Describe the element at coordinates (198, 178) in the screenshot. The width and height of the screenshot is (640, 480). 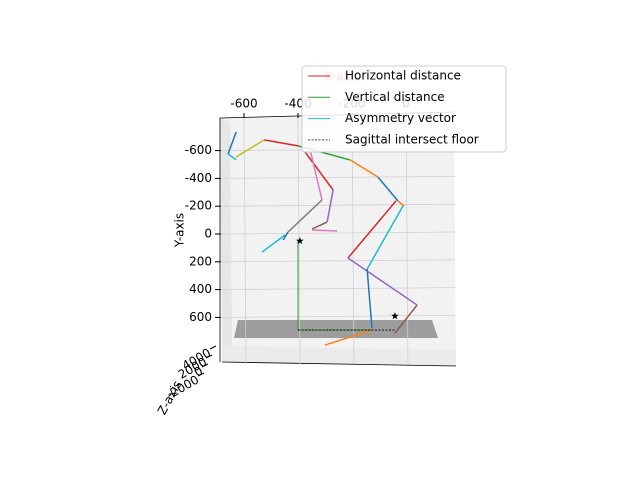
I see `y-tick-label: -400` at that location.